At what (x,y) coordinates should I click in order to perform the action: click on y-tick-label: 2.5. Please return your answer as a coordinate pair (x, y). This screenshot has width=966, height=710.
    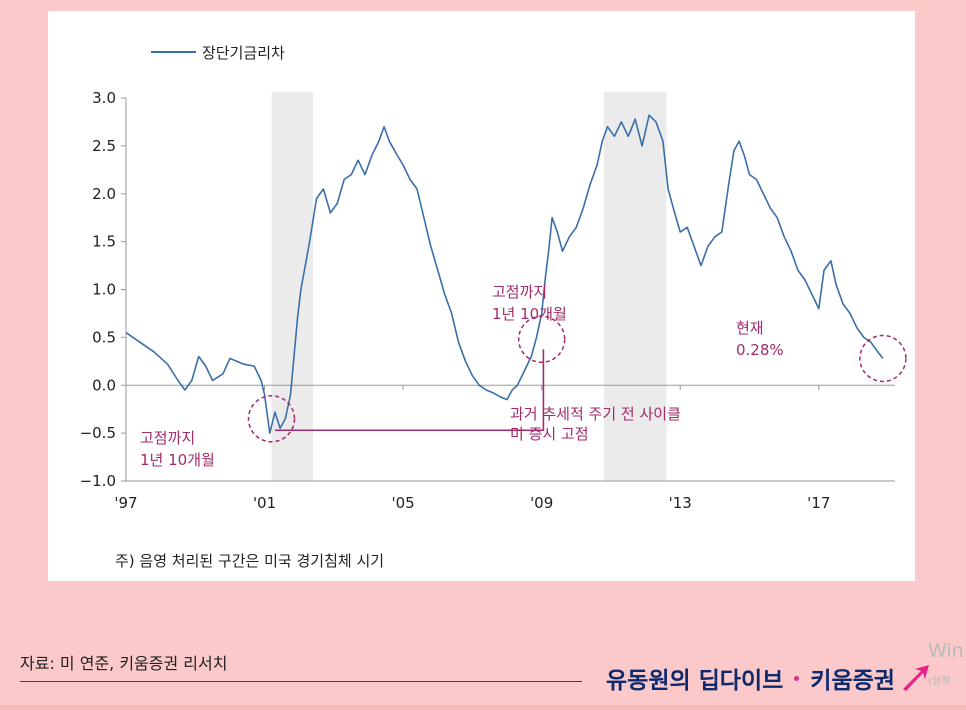
    Looking at the image, I should click on (104, 146).